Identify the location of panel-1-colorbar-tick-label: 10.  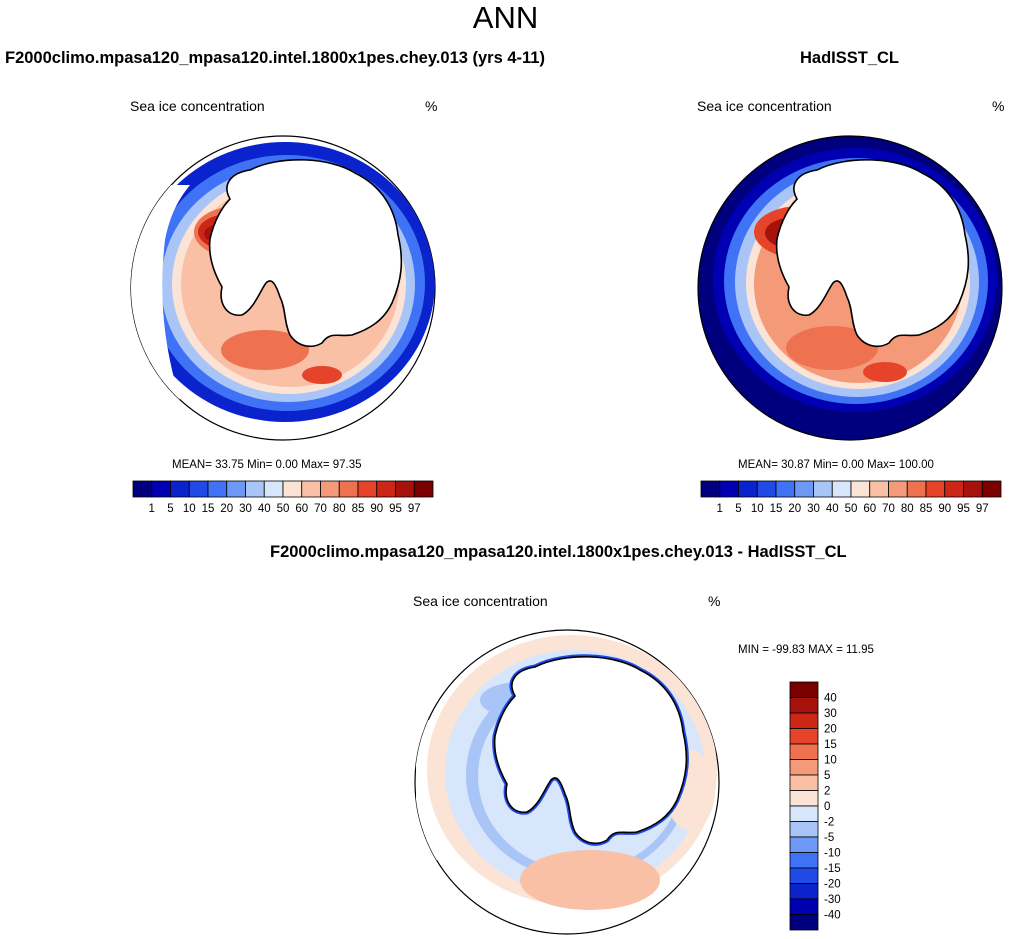
(189, 509).